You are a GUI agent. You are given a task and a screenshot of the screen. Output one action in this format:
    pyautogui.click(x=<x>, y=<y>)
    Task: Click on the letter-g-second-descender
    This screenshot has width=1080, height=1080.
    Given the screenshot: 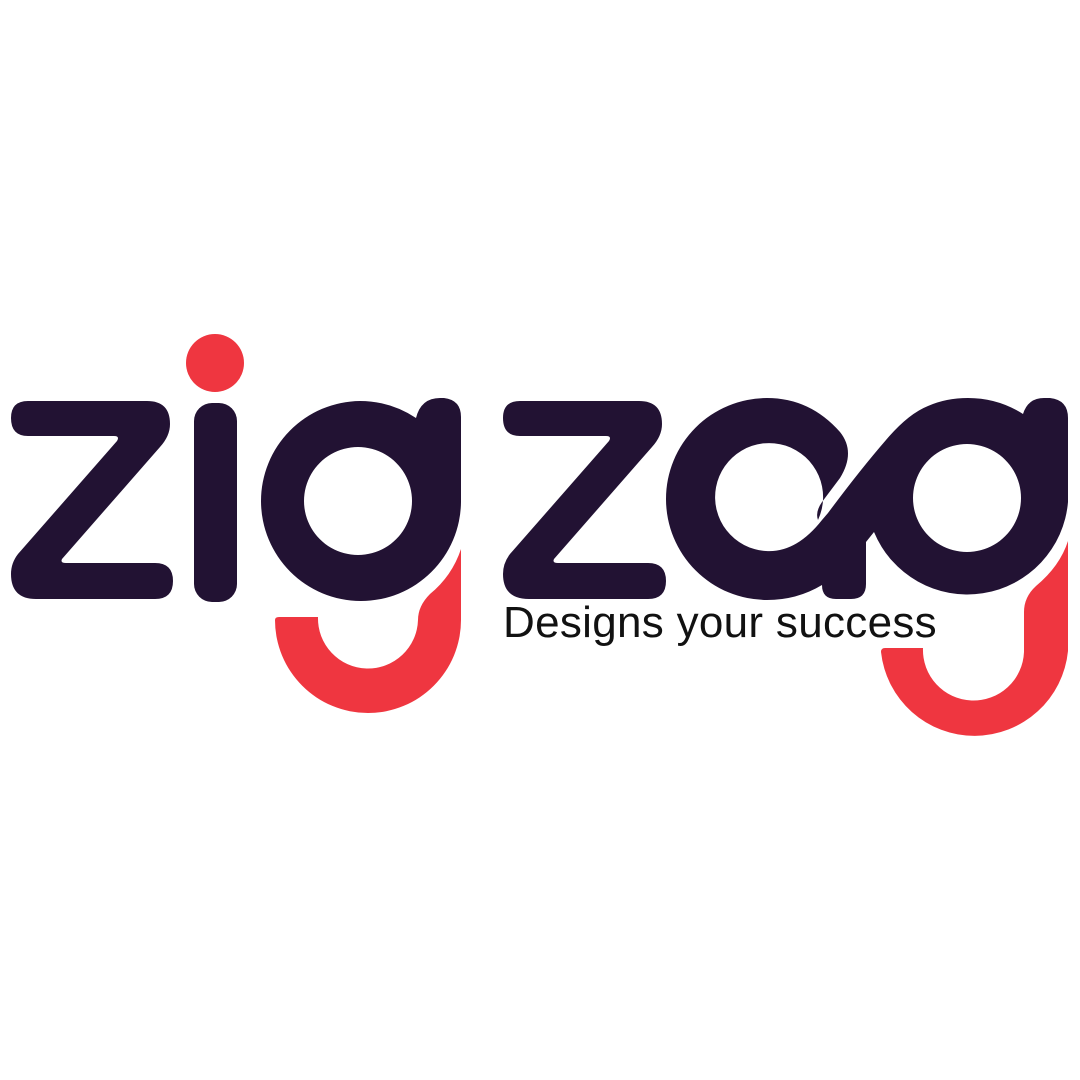 What is the action you would take?
    pyautogui.click(x=974, y=638)
    